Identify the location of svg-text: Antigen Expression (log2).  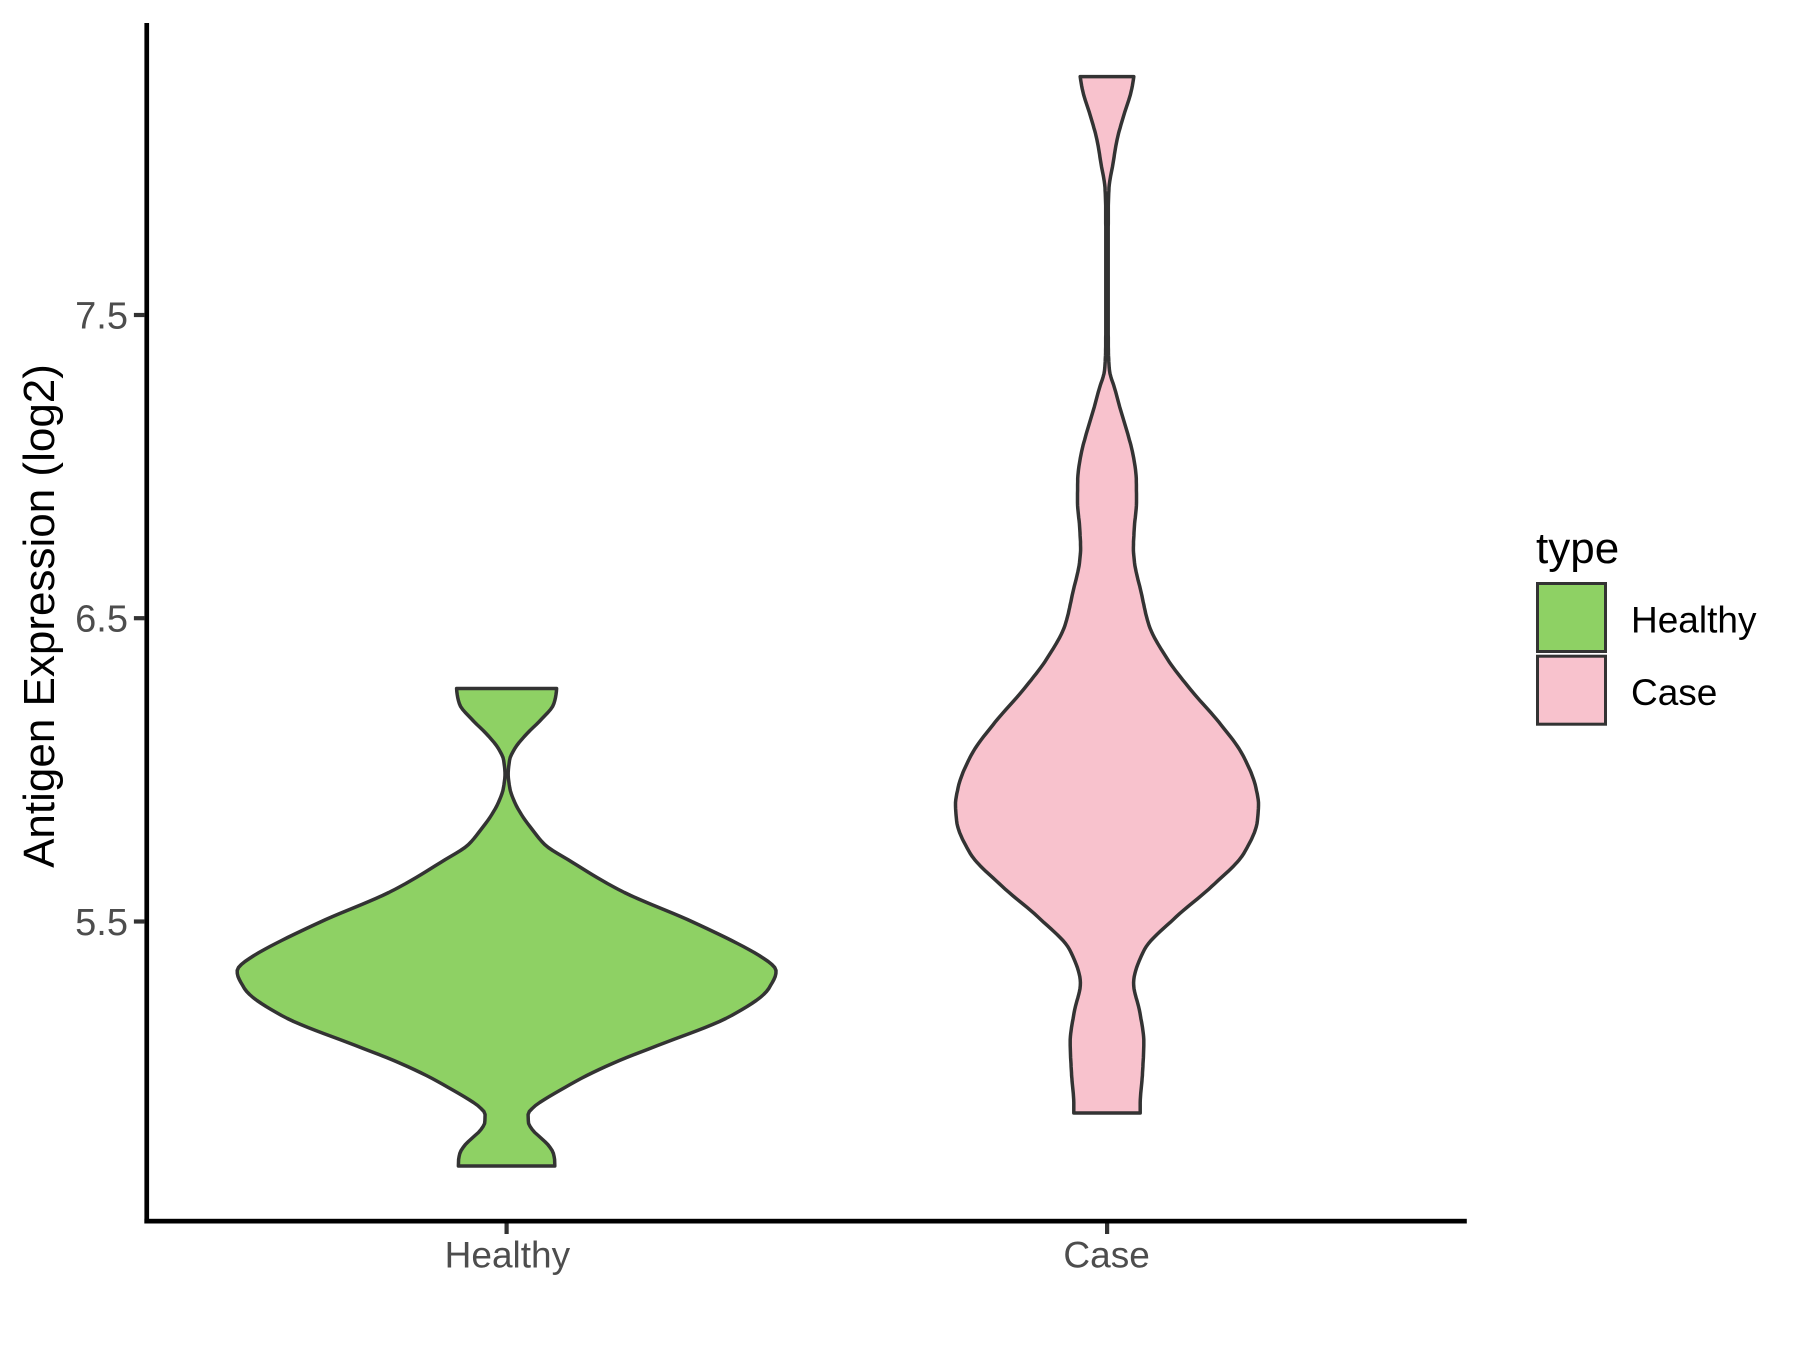
(39, 616).